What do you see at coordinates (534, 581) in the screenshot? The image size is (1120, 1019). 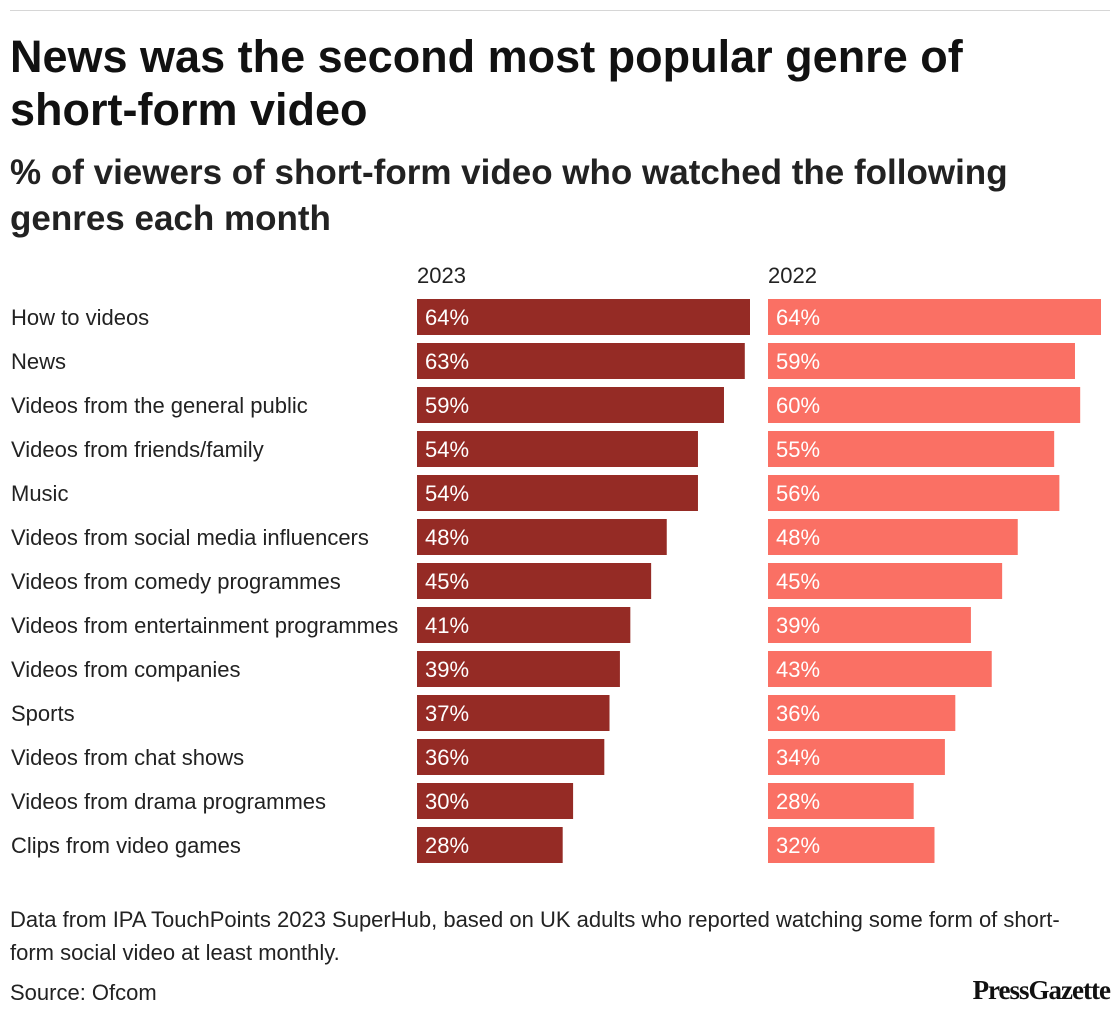 I see `bar-2023-videos-from-comedy-programmes` at bounding box center [534, 581].